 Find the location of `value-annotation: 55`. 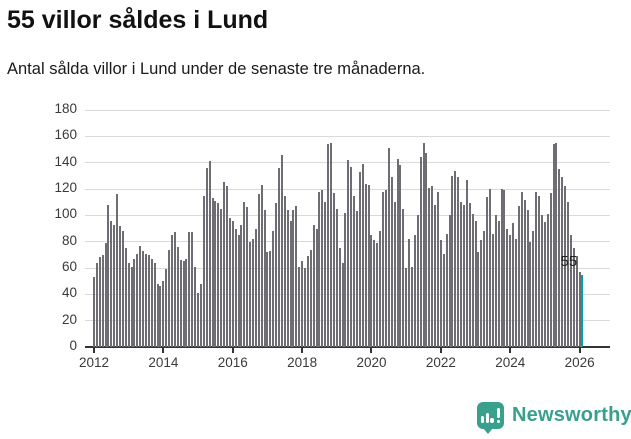

value-annotation: 55 is located at coordinates (569, 261).